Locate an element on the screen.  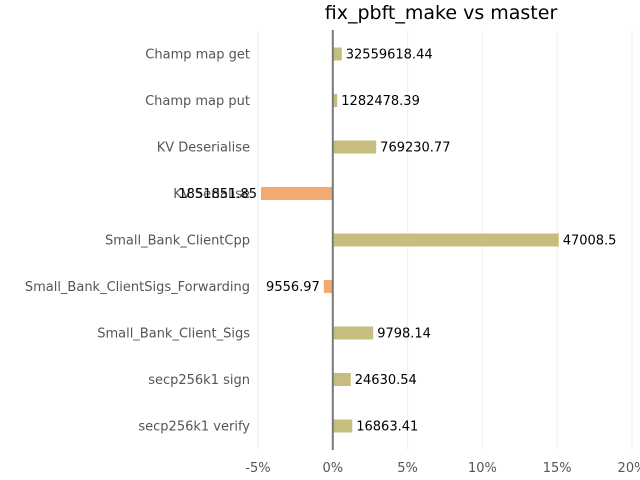
chart-title: fix_pbft_make vs master is located at coordinates (441, 13).